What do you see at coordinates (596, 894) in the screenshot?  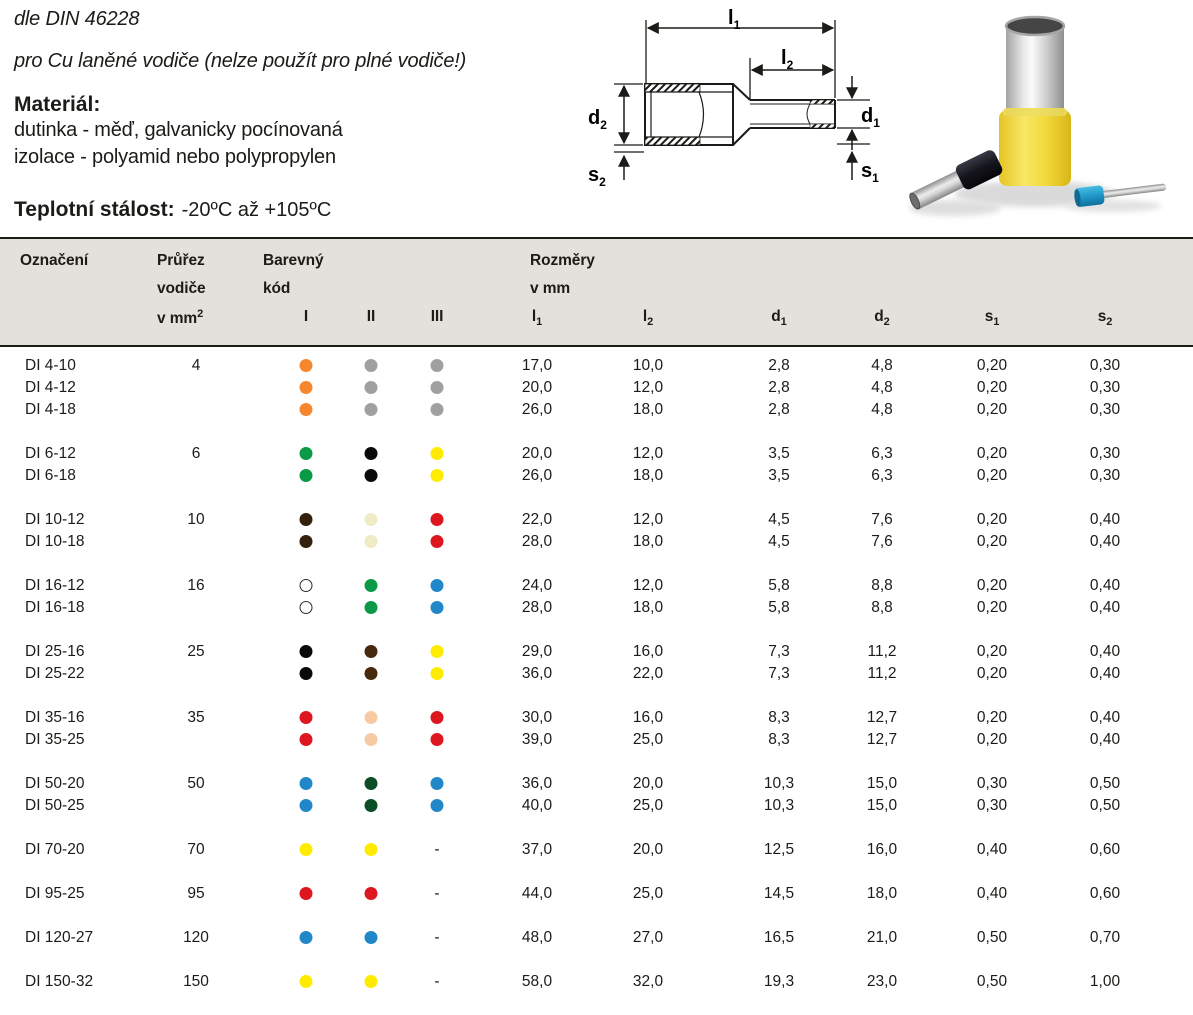 I see `table-row-di-95-25: DI 95-25 95 - 44,0 25,0 14,5 18,0 0,40 0,60` at bounding box center [596, 894].